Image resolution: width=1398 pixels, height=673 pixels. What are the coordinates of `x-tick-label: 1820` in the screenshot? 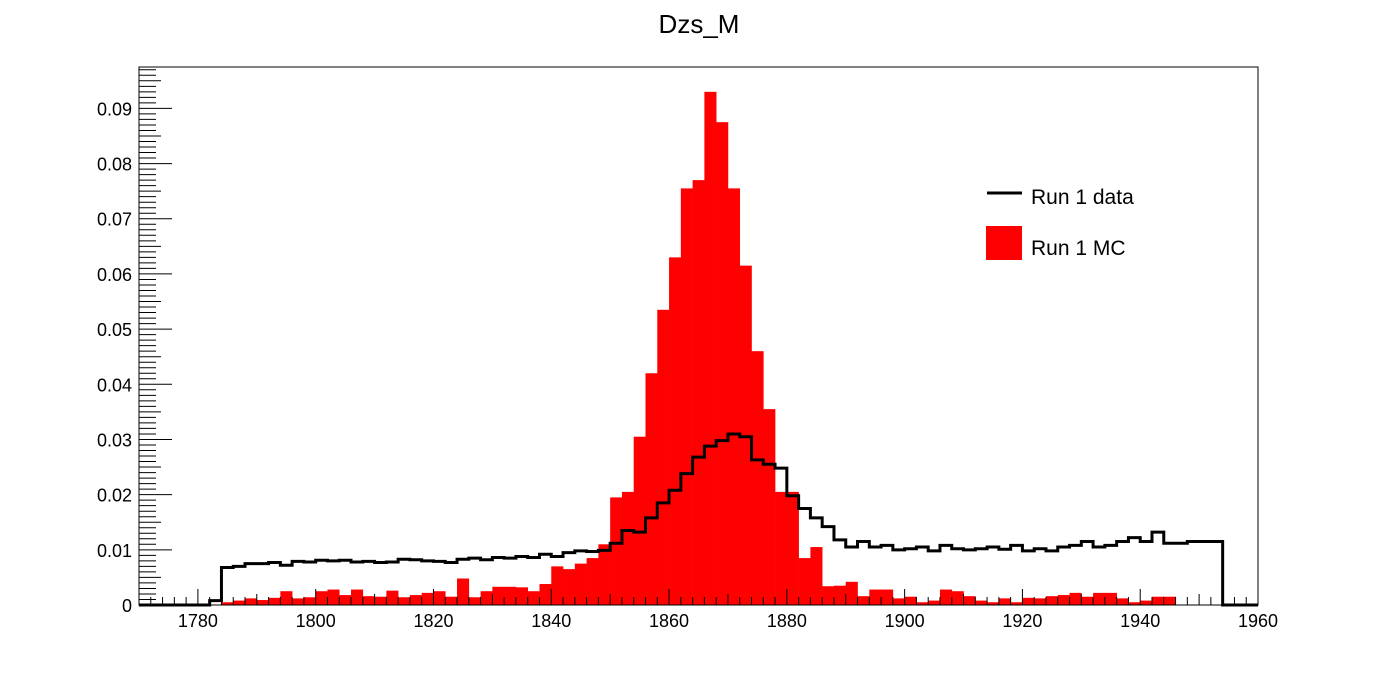 It's located at (433, 621).